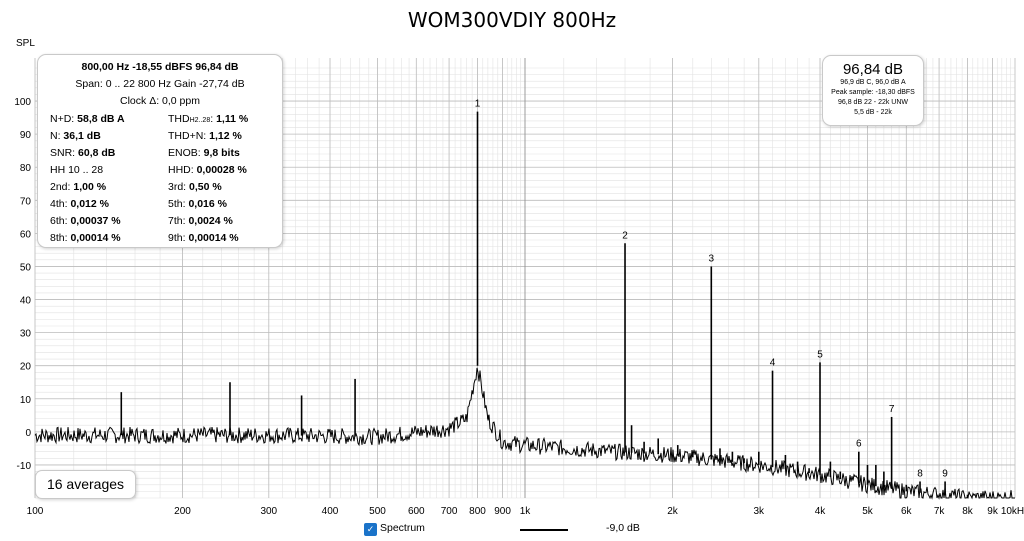 This screenshot has width=1024, height=541. Describe the element at coordinates (873, 112) in the screenshot. I see `peak-line: 5,5 dB - 22k` at that location.